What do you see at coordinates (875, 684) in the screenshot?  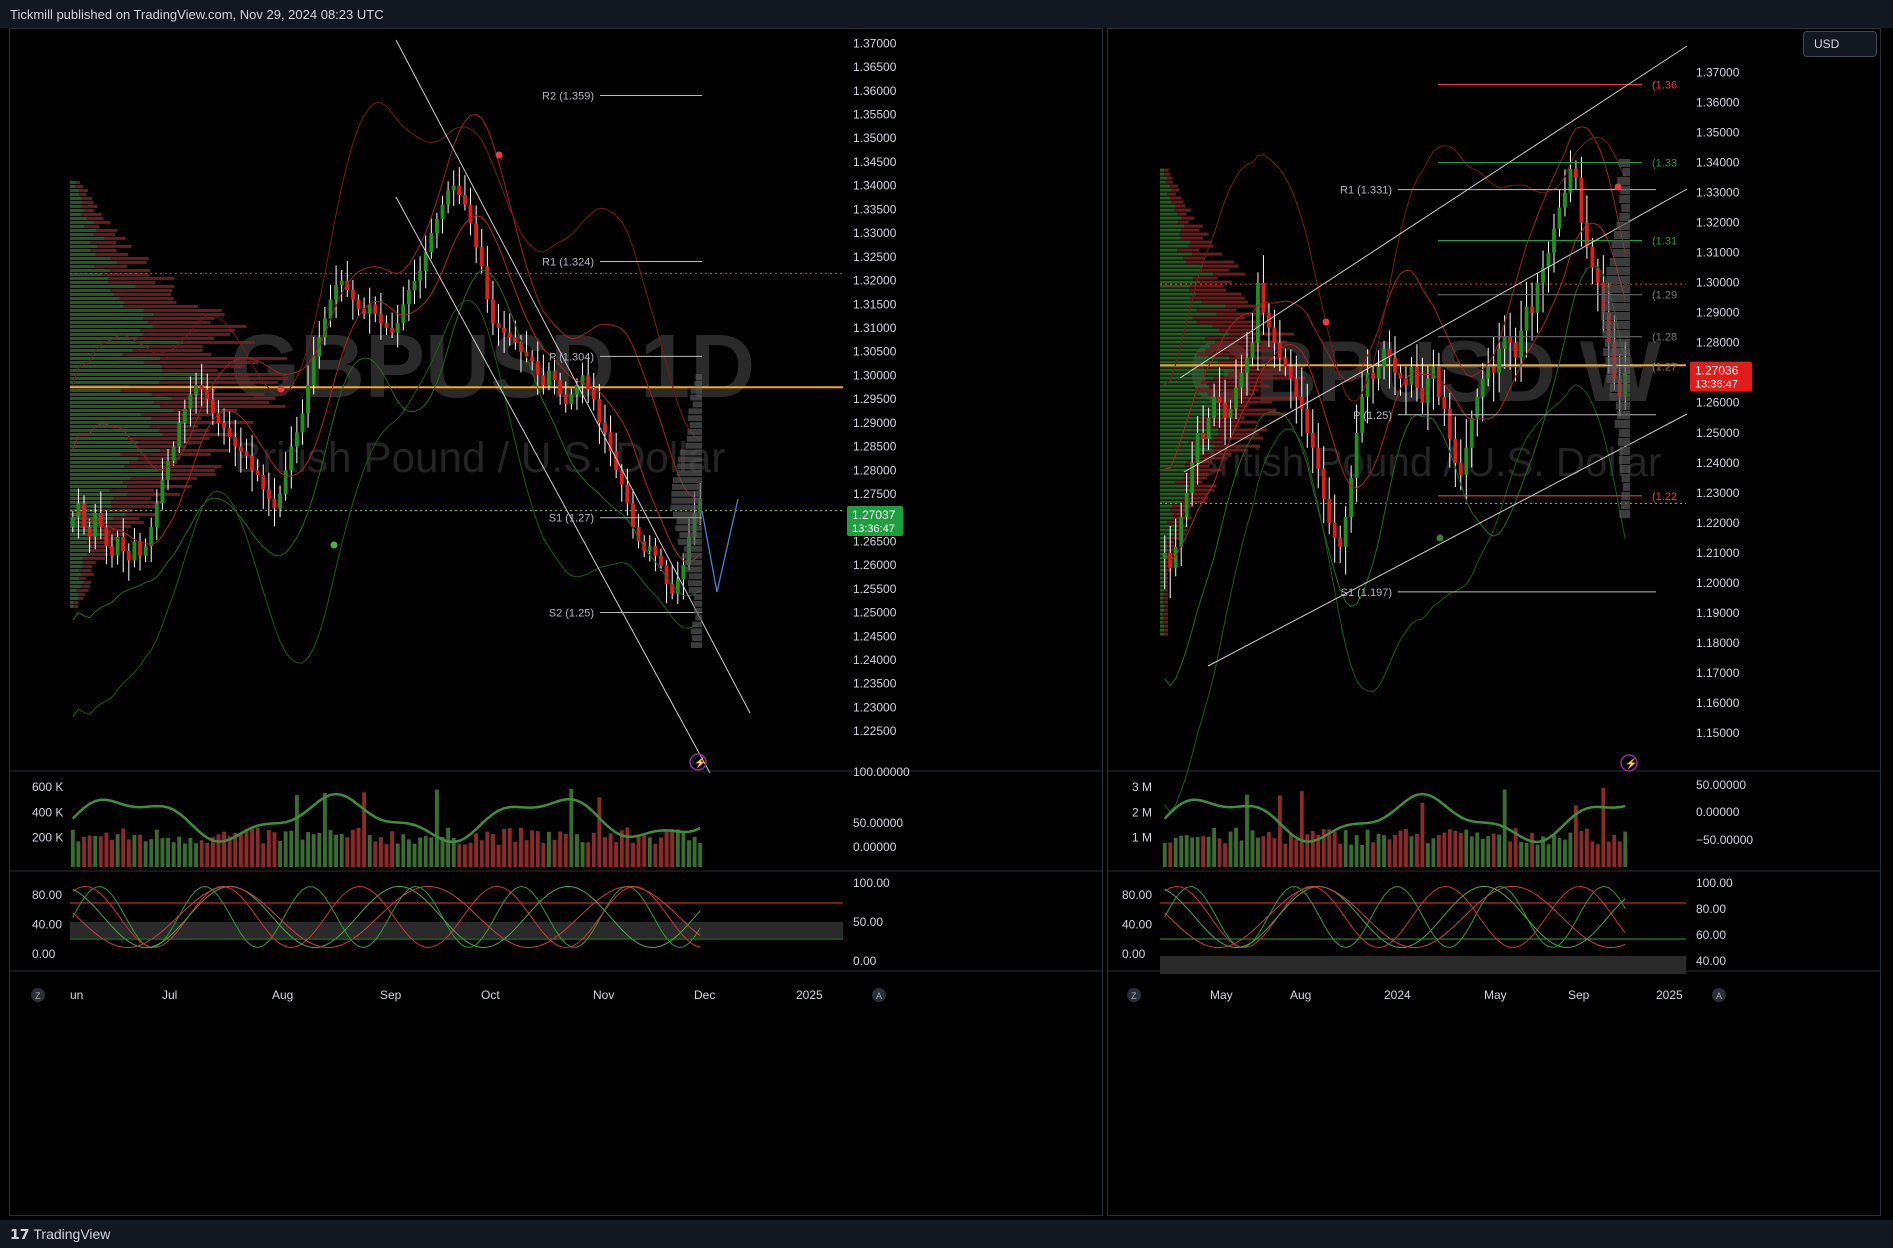 I see `y-tick-label: 1.23500` at bounding box center [875, 684].